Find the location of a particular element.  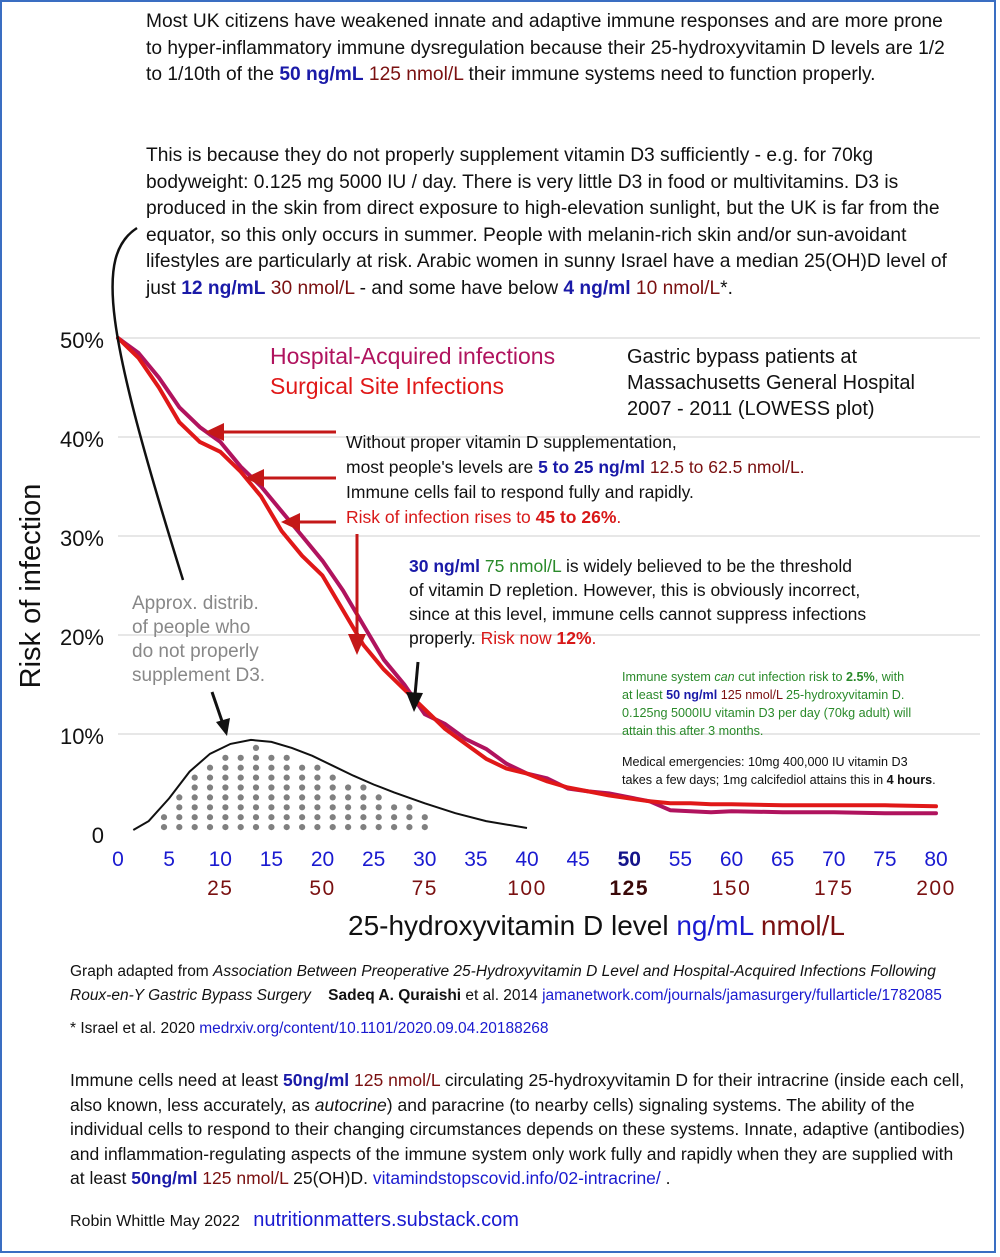

x-tick-label-ng: 80 is located at coordinates (935, 859).